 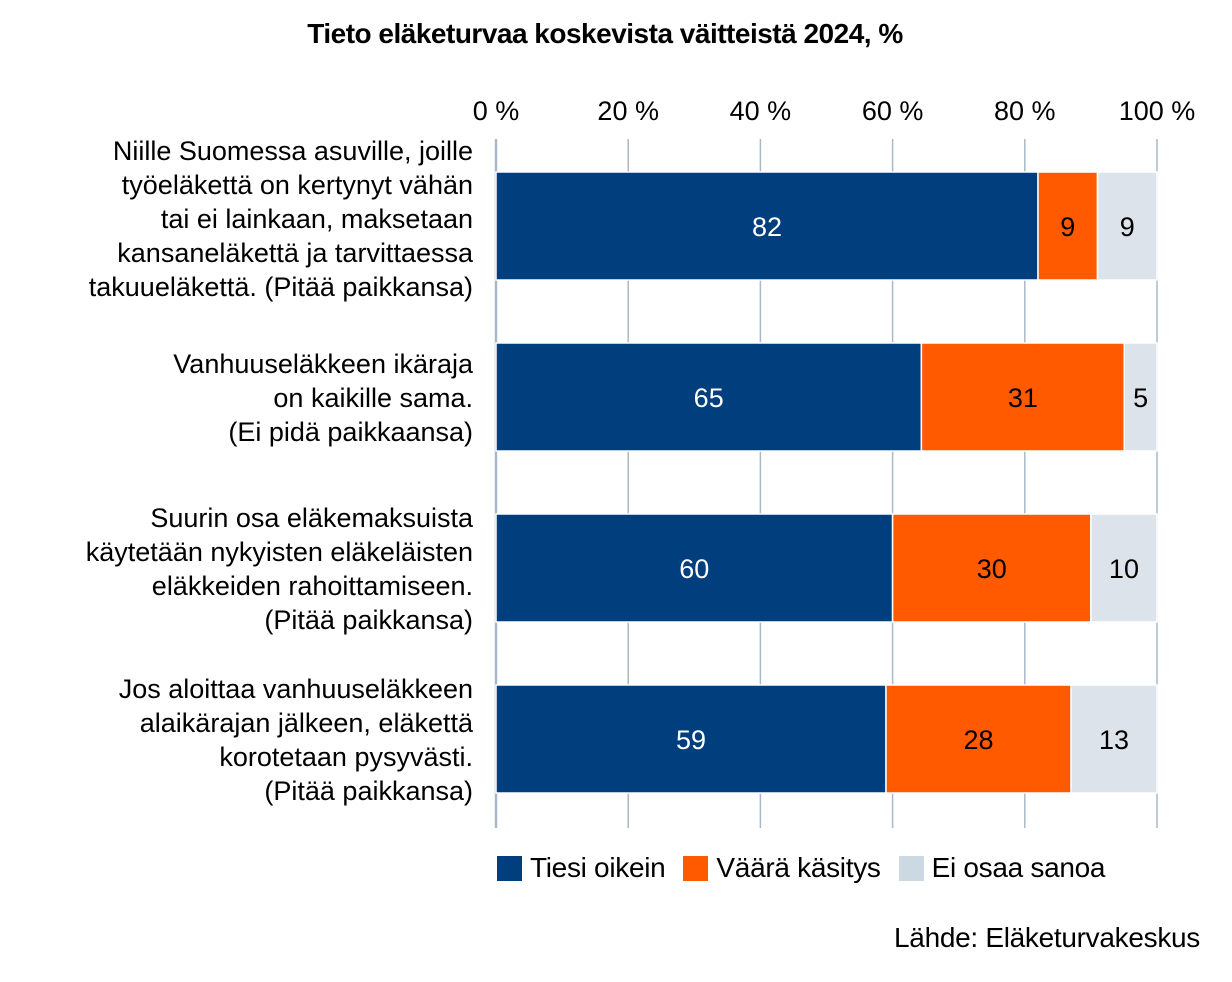 I want to click on legend-label: Ei osaa sanoa, so click(x=1018, y=867).